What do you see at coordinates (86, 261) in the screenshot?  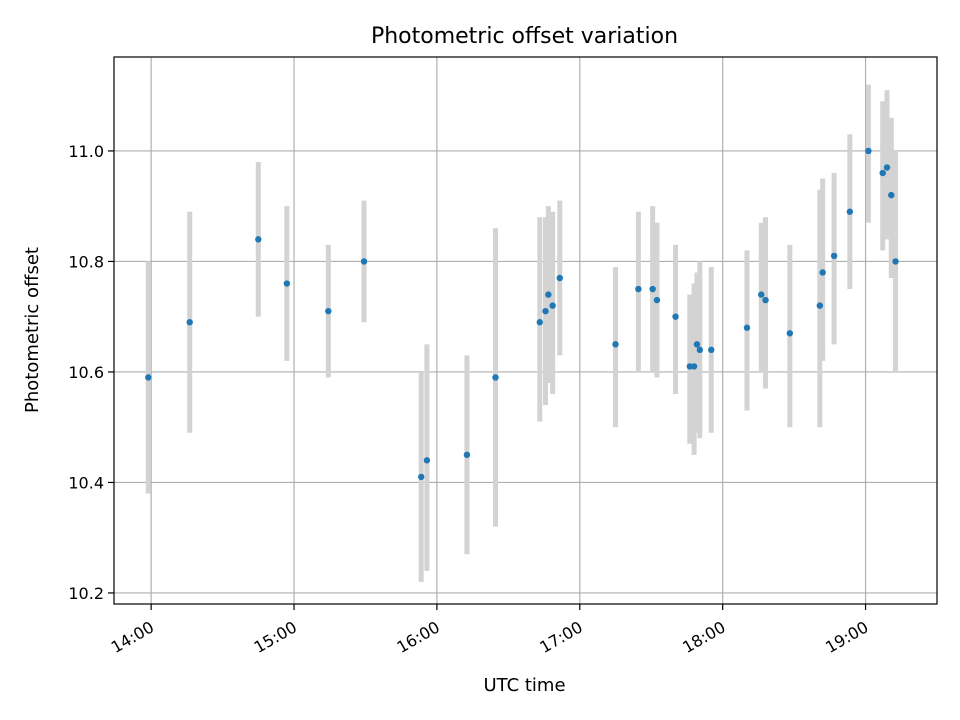 I see `y-tick-label: 10.8` at bounding box center [86, 261].